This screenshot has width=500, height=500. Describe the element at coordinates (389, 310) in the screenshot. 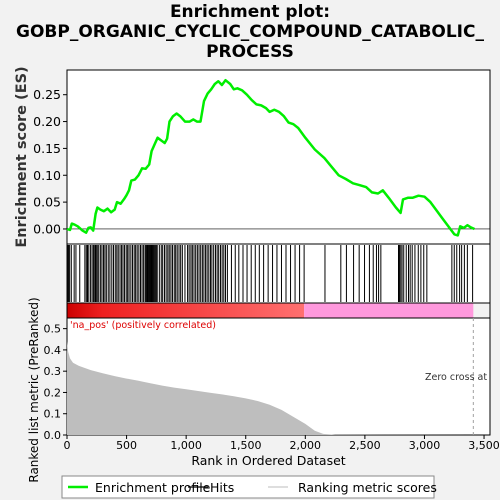

I see `negative-color-bar` at that location.